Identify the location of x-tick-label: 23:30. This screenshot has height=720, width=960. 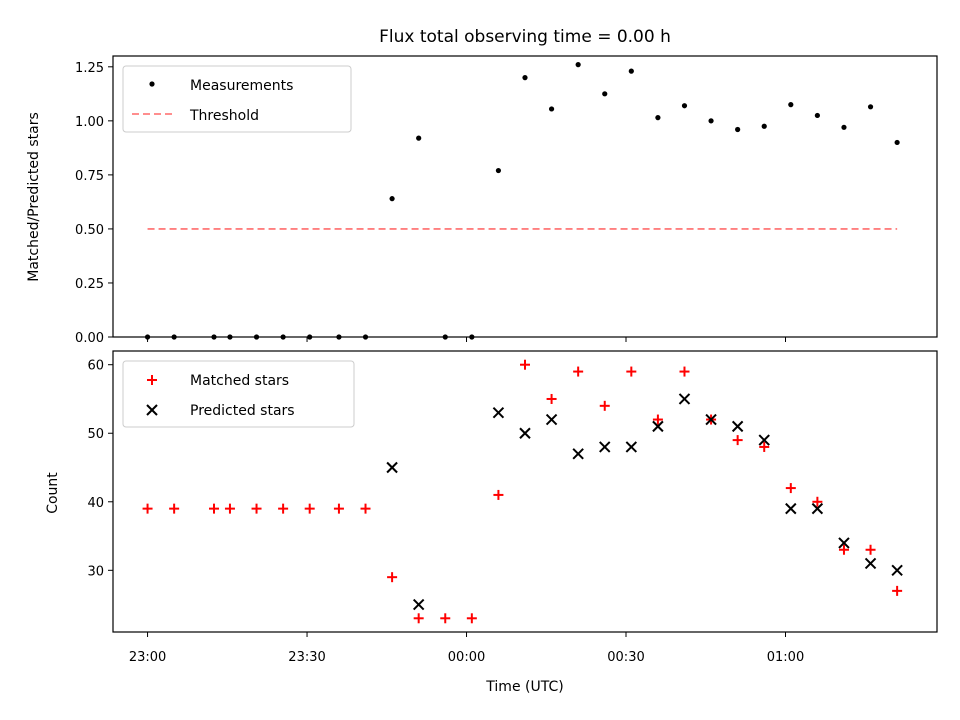
(306, 657).